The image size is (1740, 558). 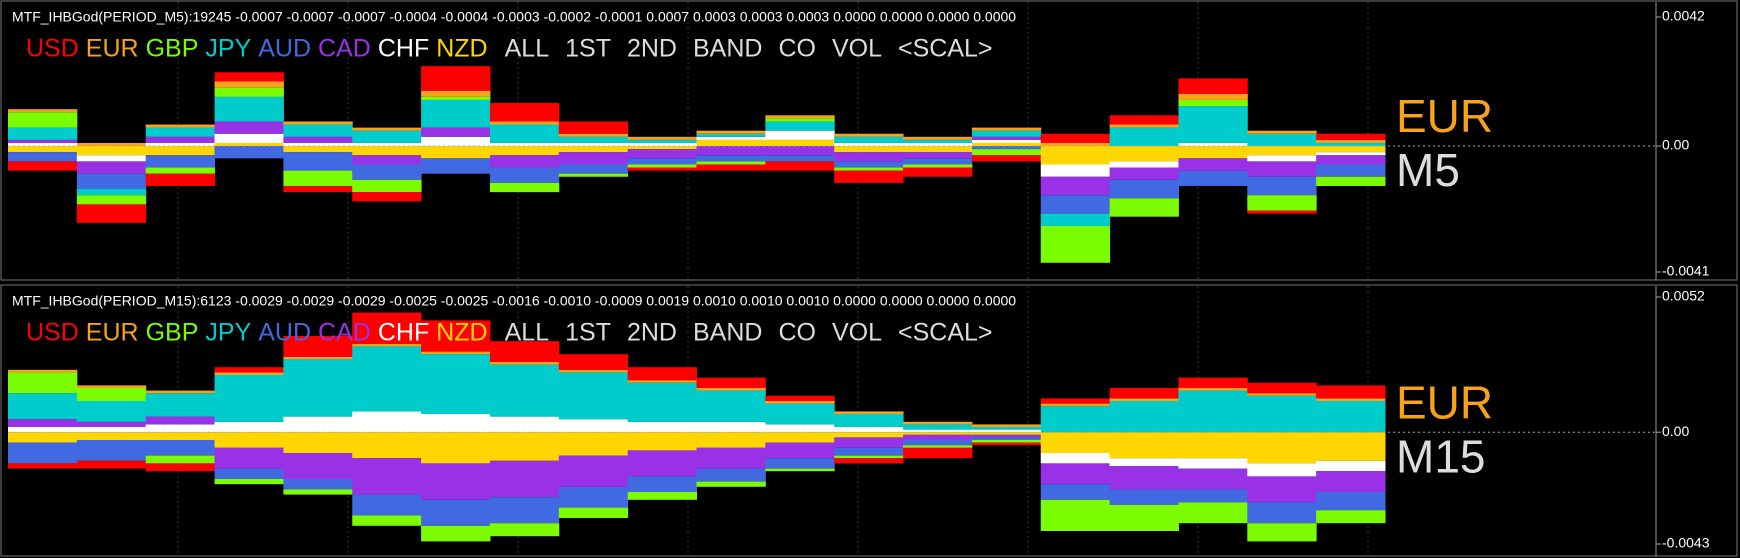 I want to click on y-tick-label: 0.0042, so click(x=1683, y=16).